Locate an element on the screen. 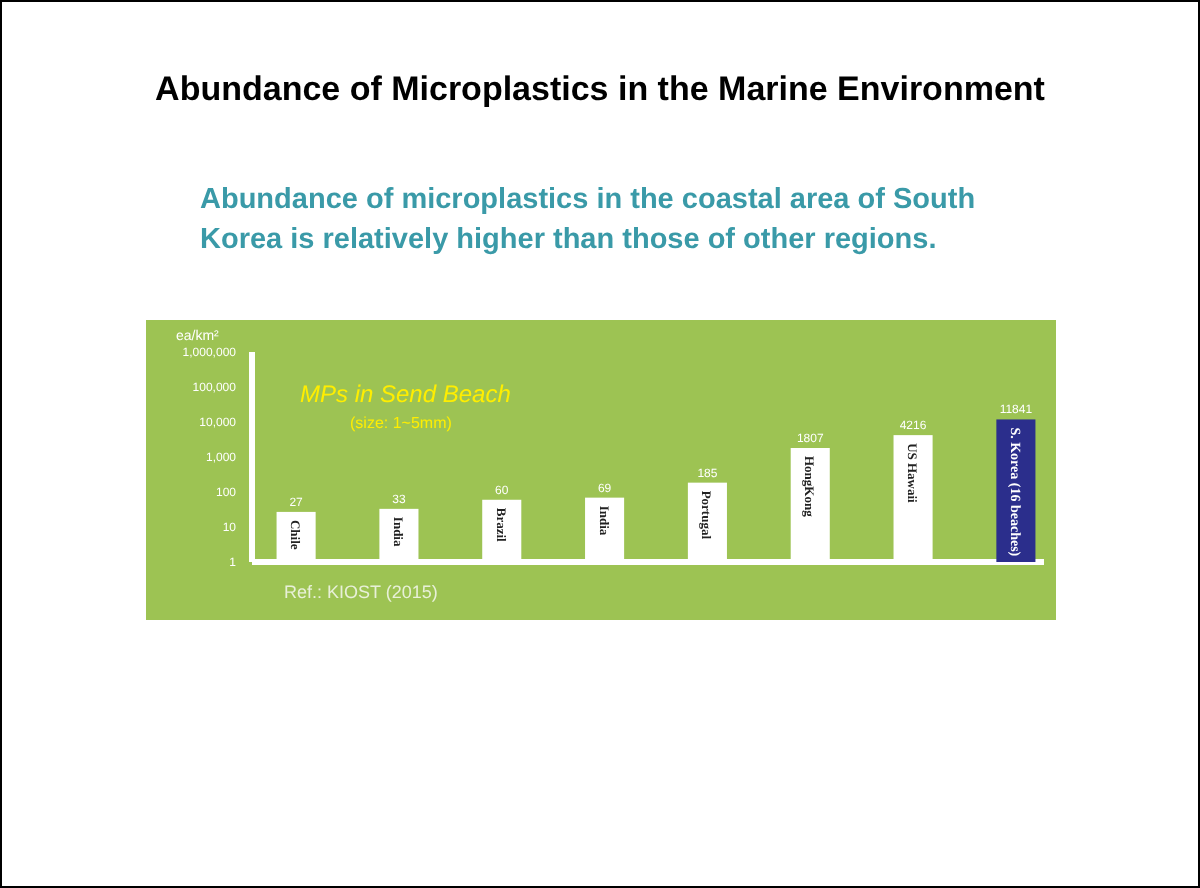 The image size is (1200, 888). annotation: (size: 1~5mm) is located at coordinates (401, 423).